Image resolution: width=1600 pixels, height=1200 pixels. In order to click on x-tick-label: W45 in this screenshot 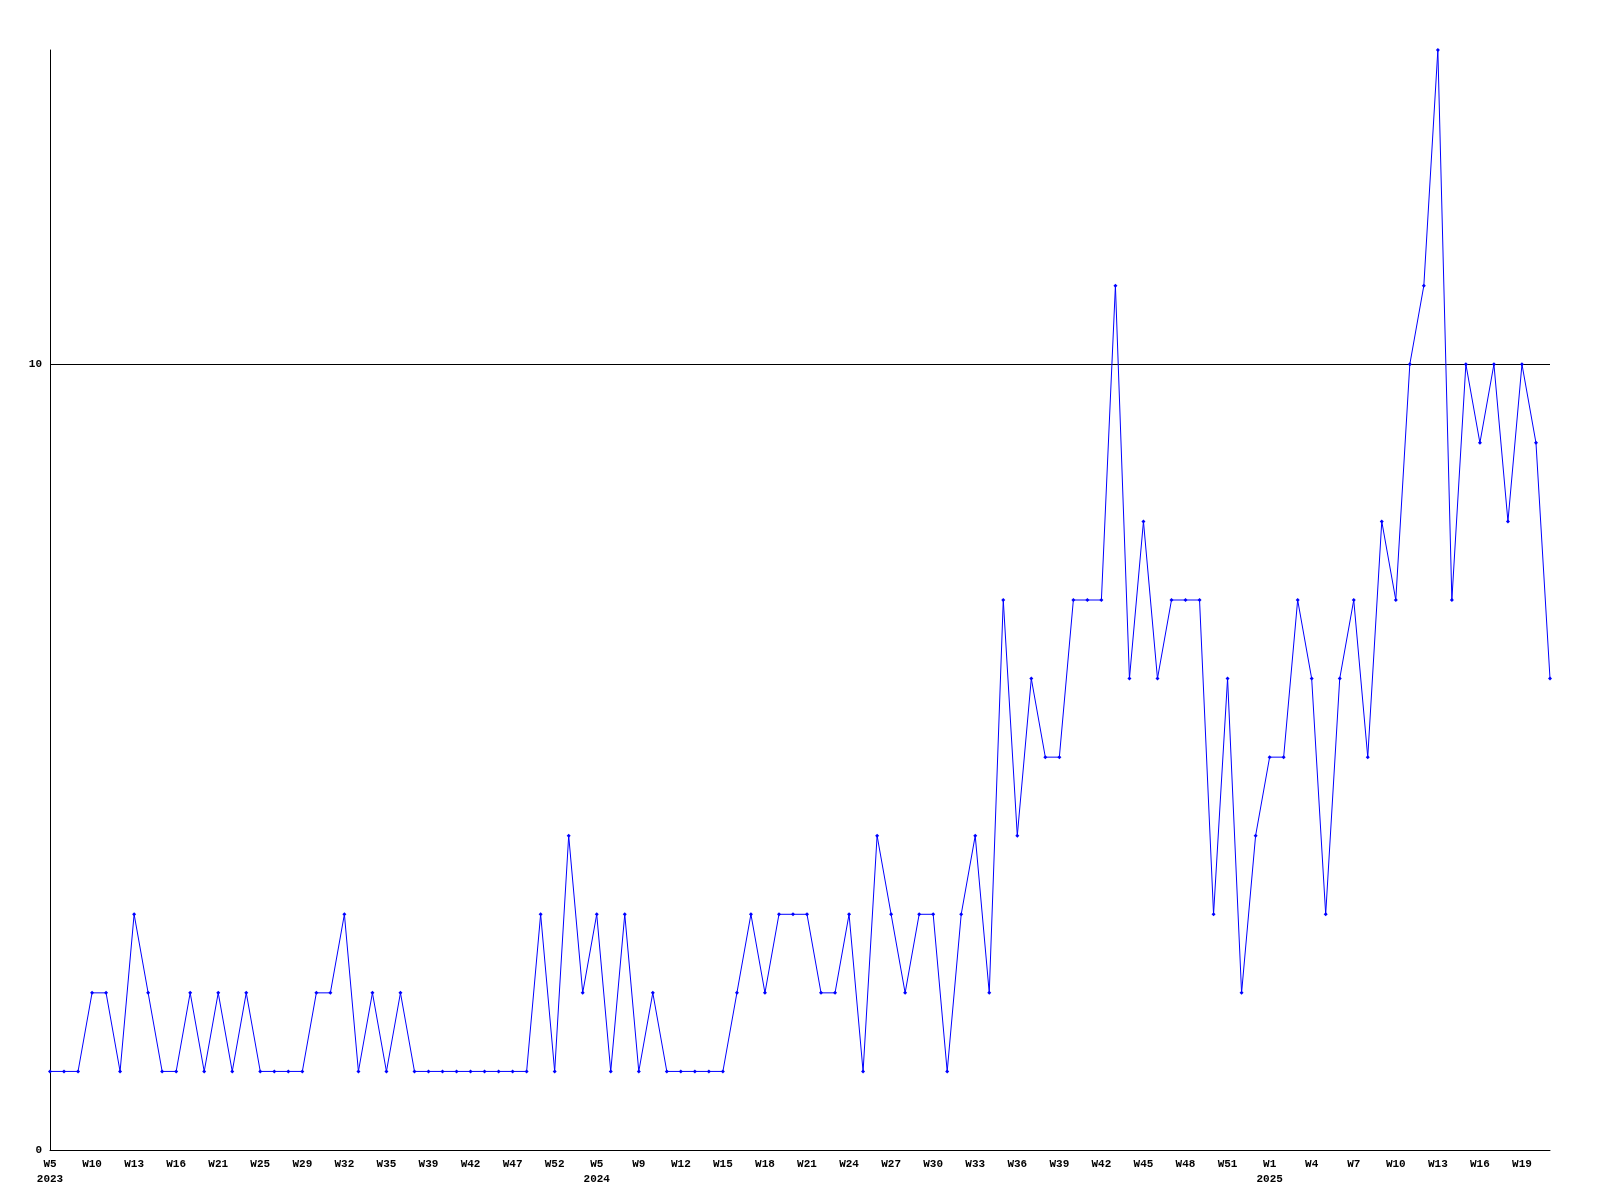, I will do `click(1143, 1163)`.